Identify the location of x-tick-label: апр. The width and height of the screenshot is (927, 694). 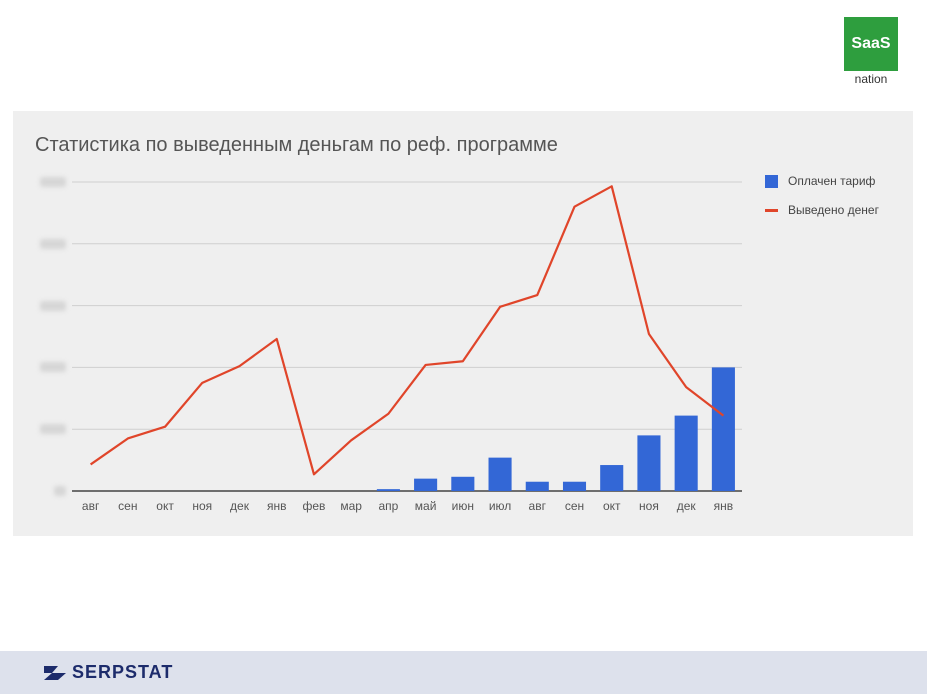
(388, 506).